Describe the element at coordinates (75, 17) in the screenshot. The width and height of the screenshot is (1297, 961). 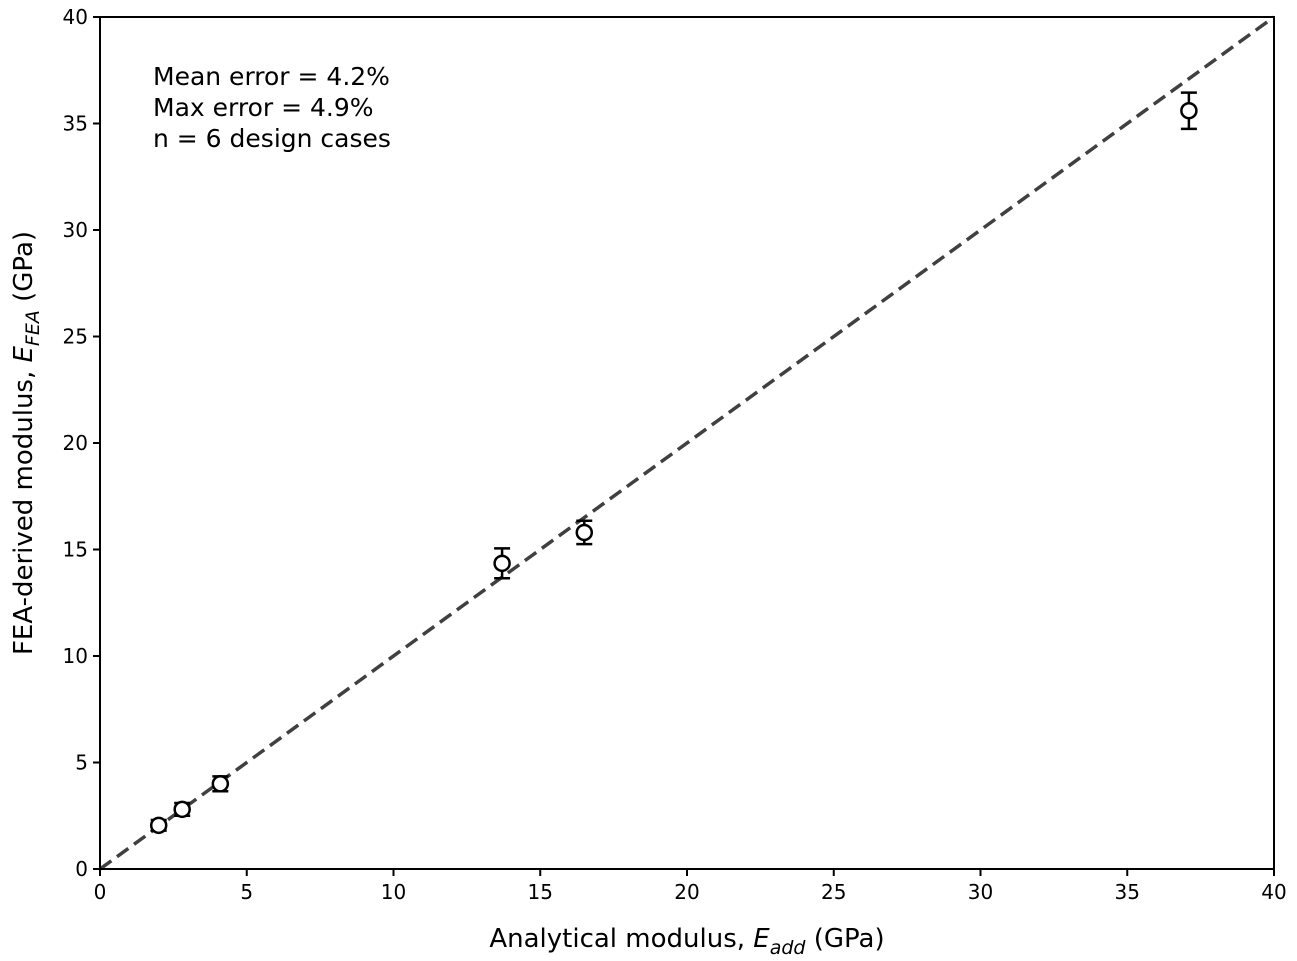
I see `y-tick-label-40: 40` at that location.